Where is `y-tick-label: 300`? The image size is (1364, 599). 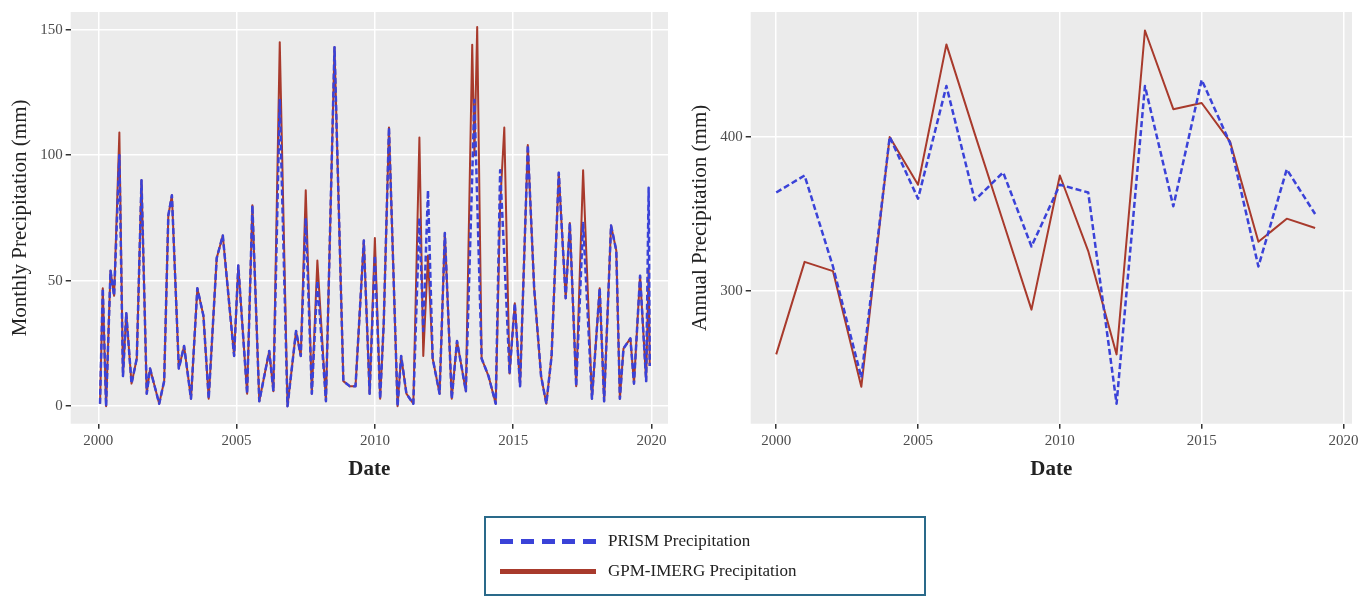
y-tick-label: 300 is located at coordinates (731, 290).